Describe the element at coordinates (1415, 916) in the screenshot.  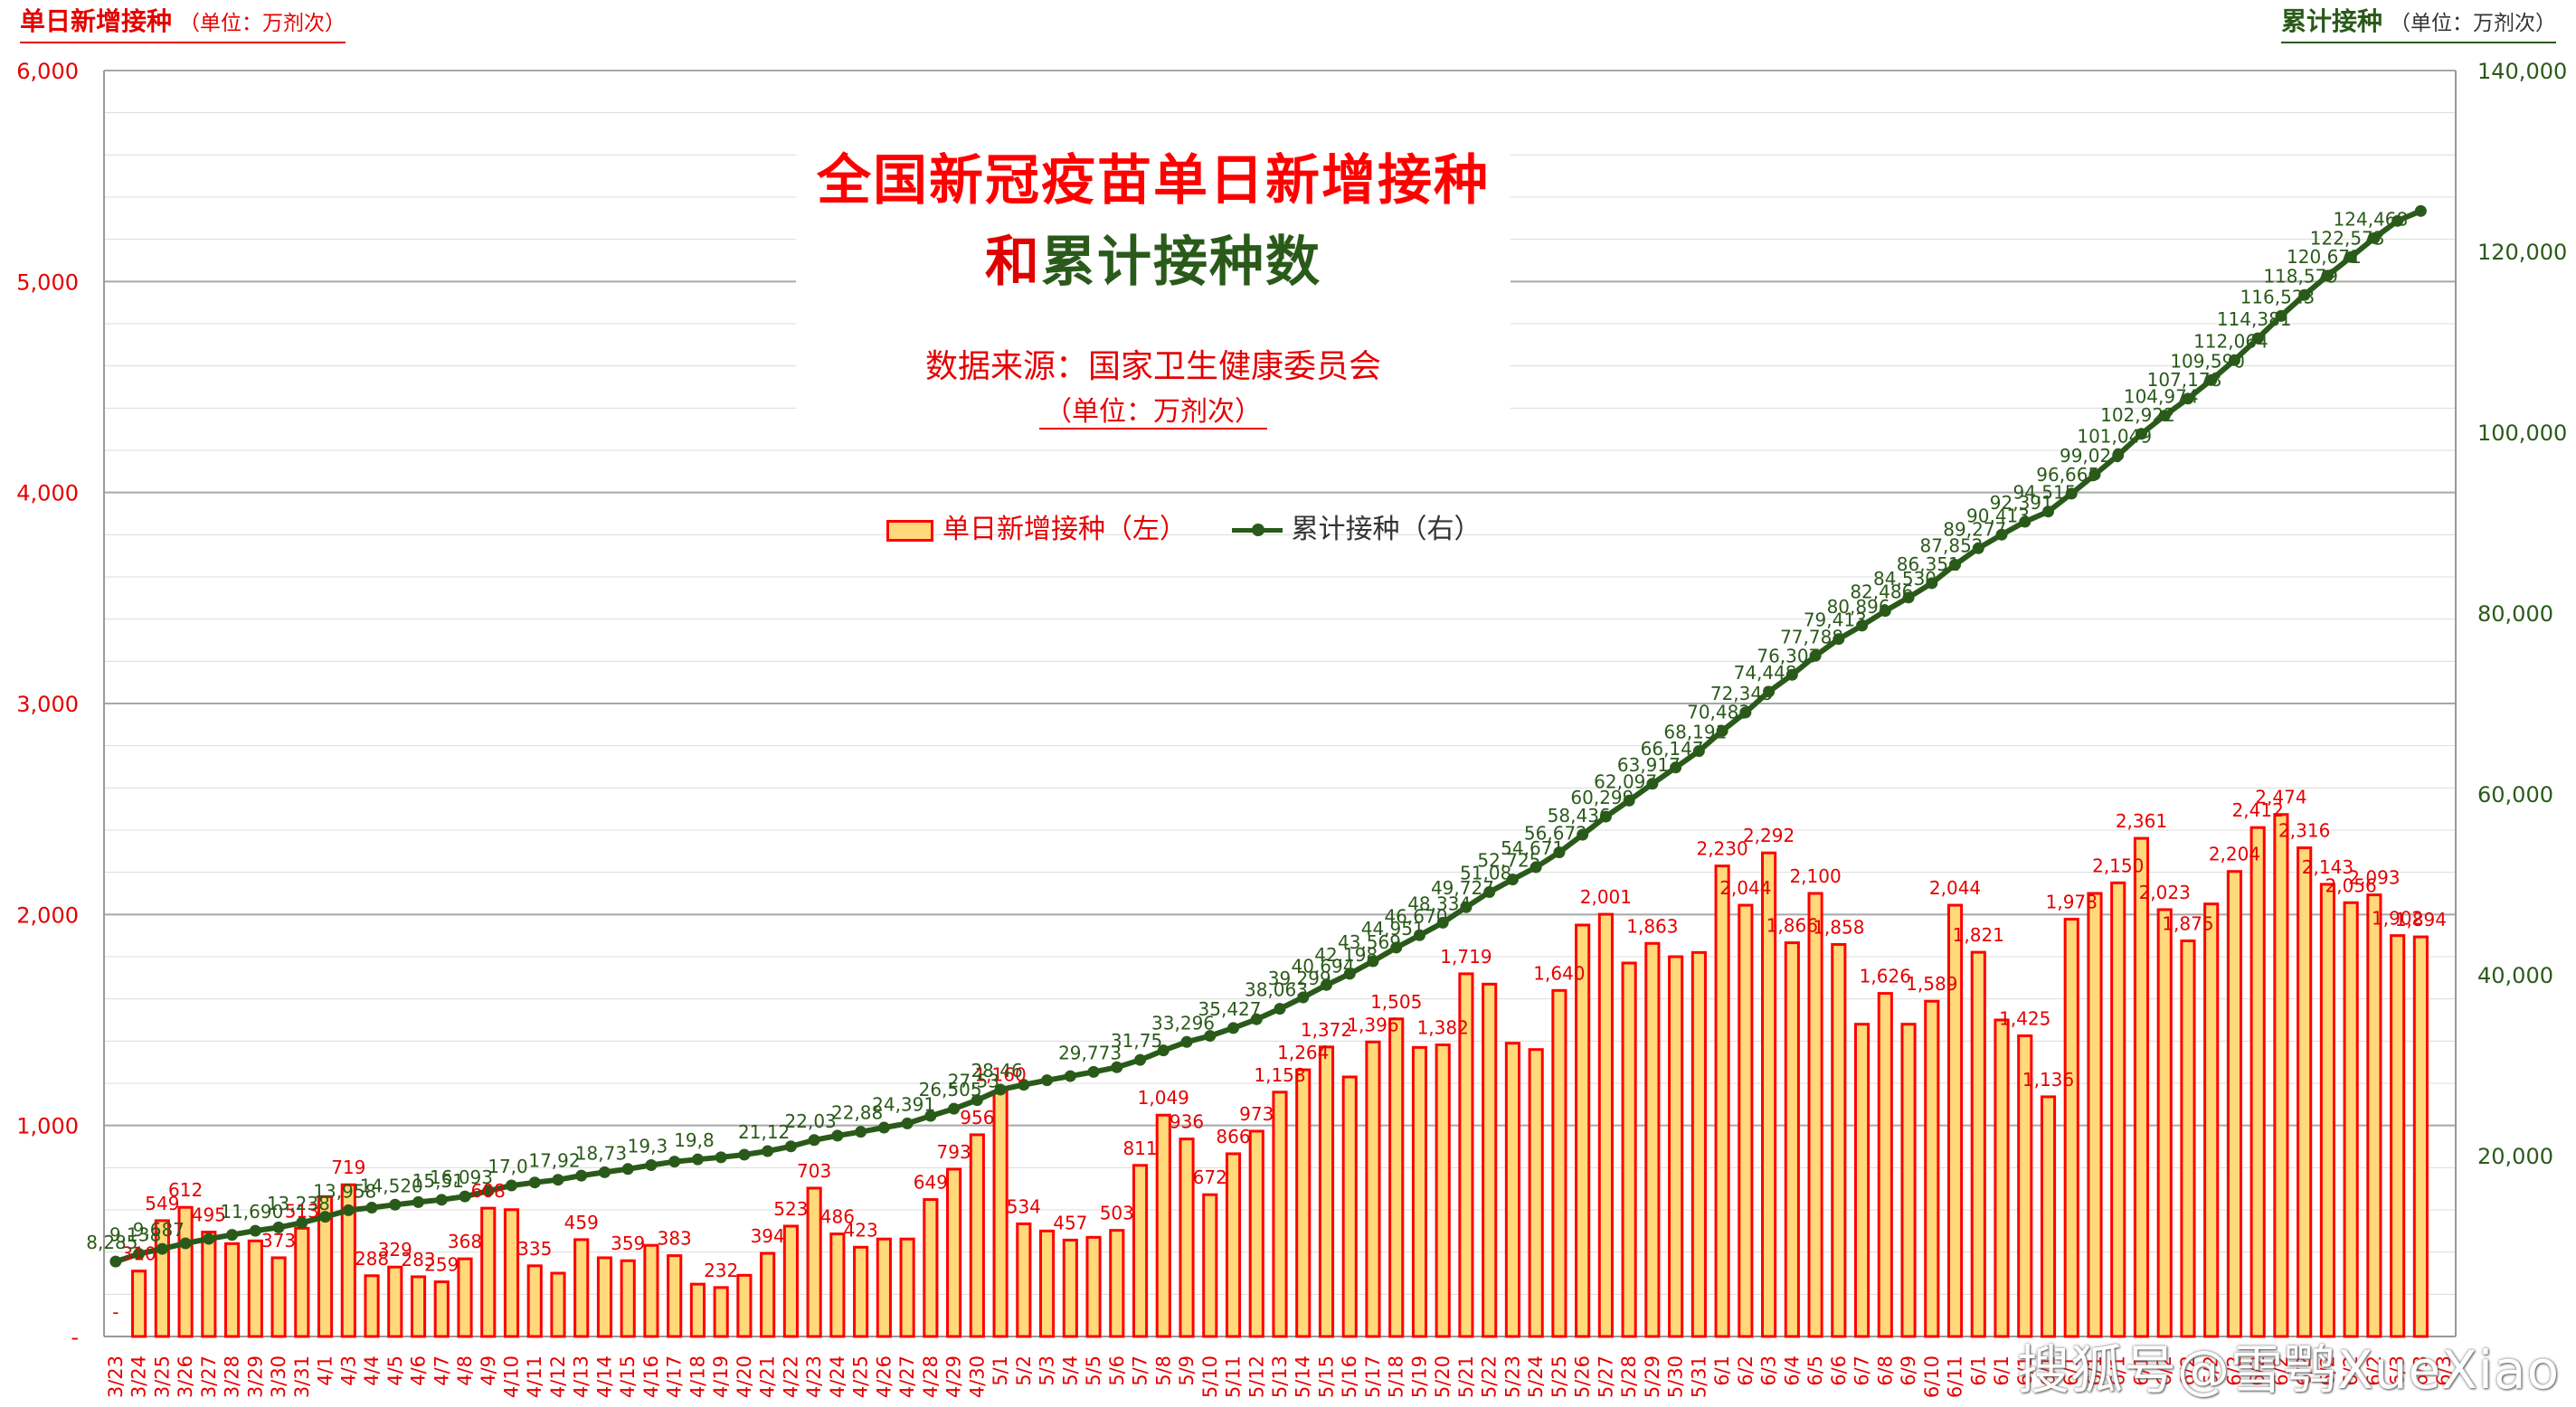
I see `line-data-label: 46,670` at that location.